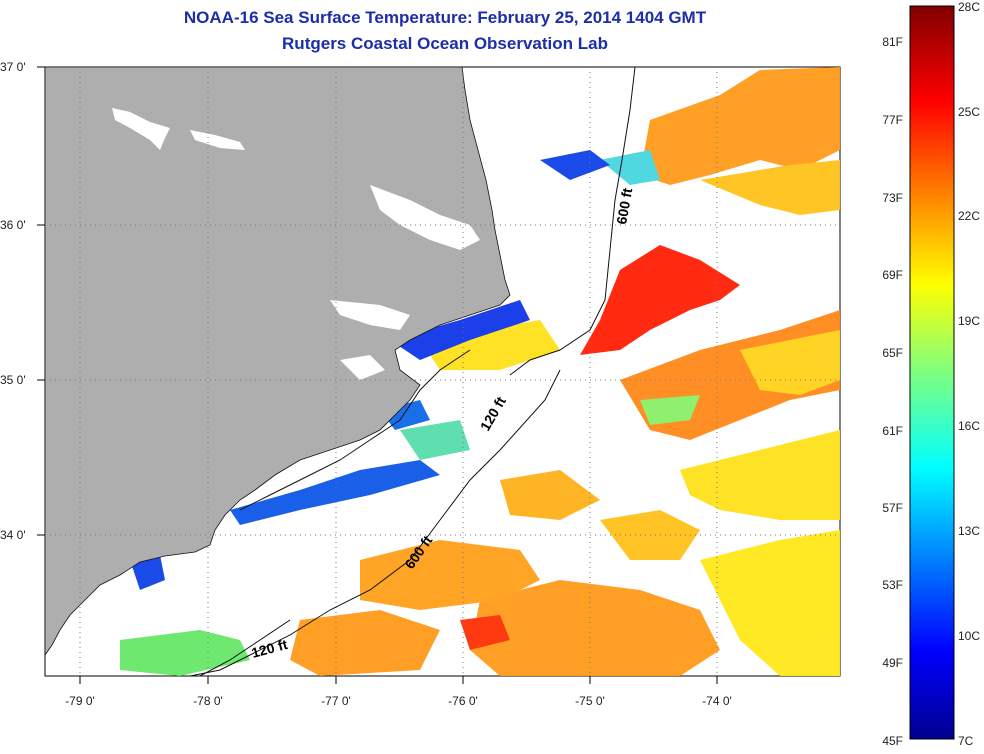 The width and height of the screenshot is (984, 754). What do you see at coordinates (13, 380) in the screenshot?
I see `lat-label: 35 0'` at bounding box center [13, 380].